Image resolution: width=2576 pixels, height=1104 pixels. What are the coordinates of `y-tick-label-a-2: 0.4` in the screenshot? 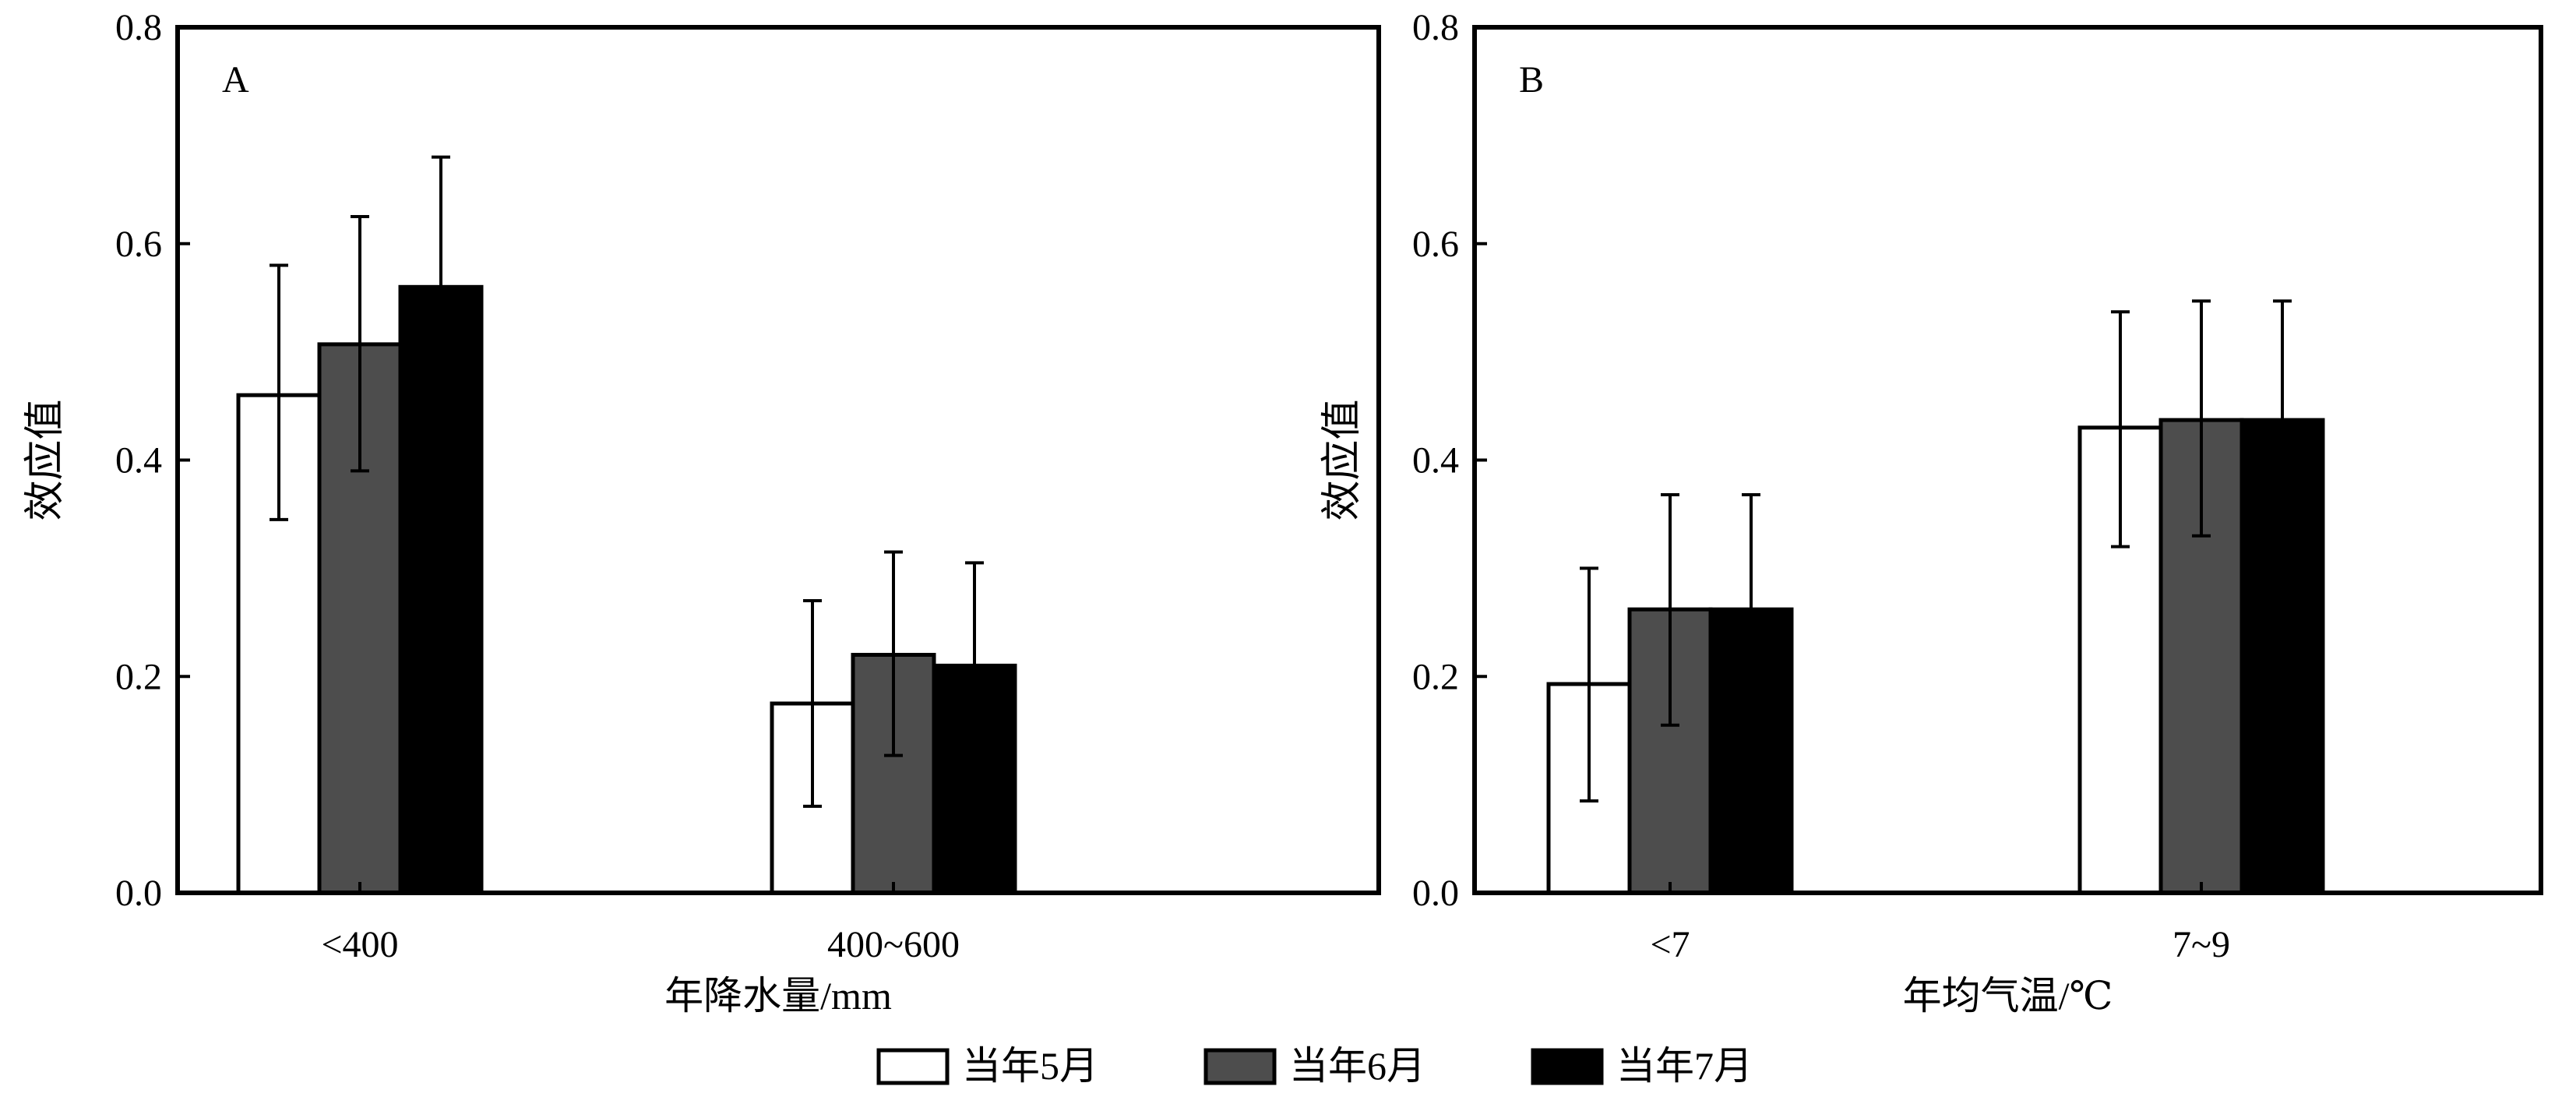 It's located at (139, 461).